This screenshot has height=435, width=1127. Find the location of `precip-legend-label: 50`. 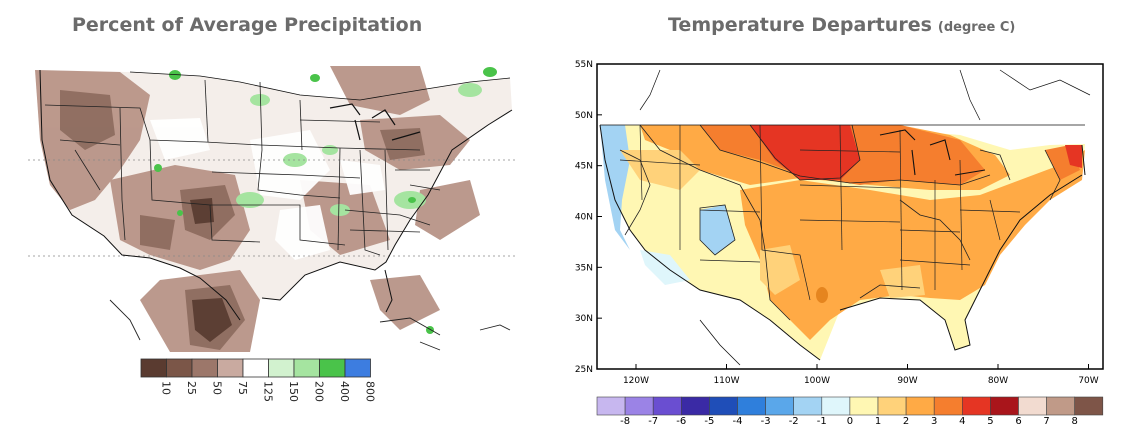

precip-legend-label: 50 is located at coordinates (217, 388).